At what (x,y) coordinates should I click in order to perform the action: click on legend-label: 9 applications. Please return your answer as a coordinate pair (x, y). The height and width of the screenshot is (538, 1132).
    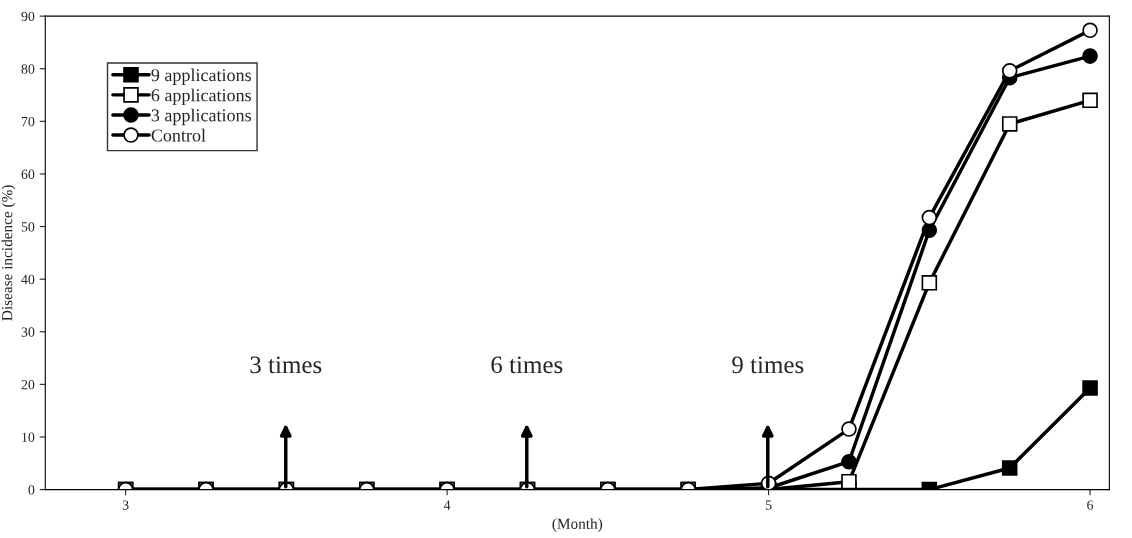
    Looking at the image, I should click on (201, 76).